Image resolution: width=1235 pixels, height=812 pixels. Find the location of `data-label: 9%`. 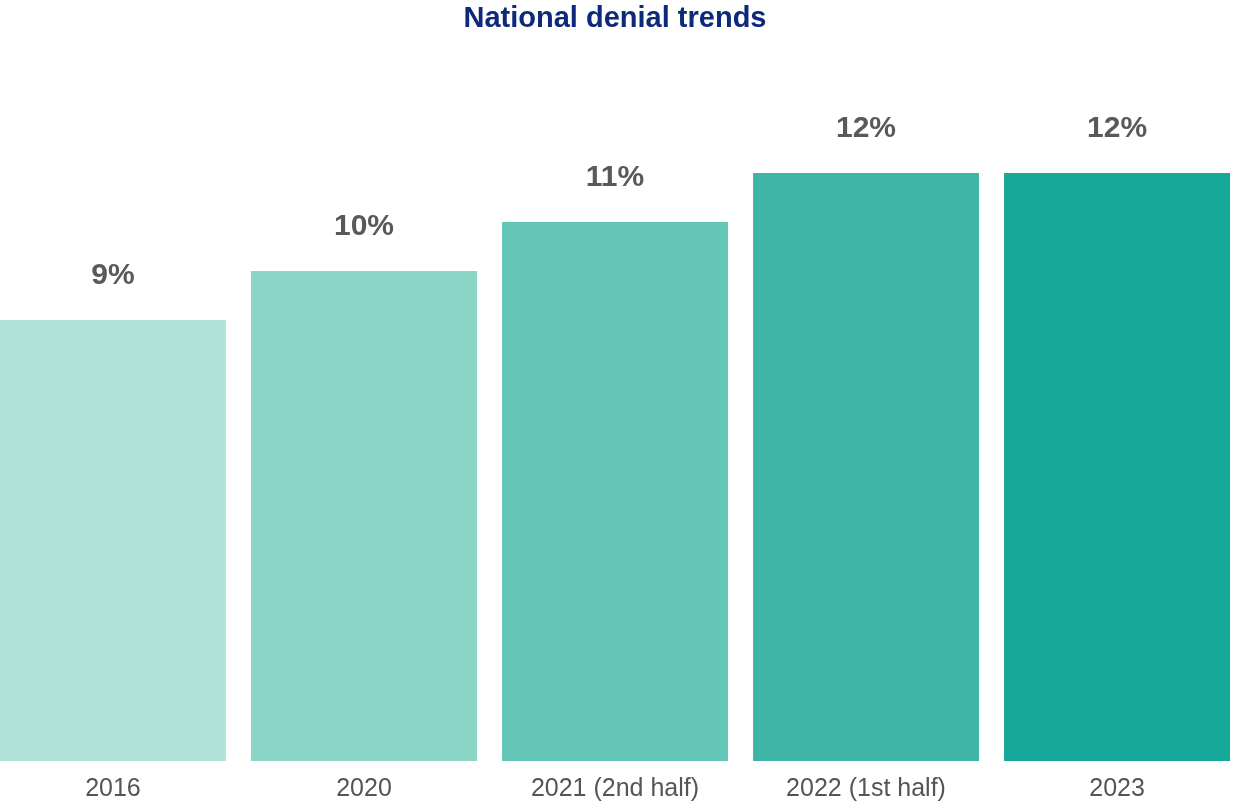

data-label: 9% is located at coordinates (113, 273).